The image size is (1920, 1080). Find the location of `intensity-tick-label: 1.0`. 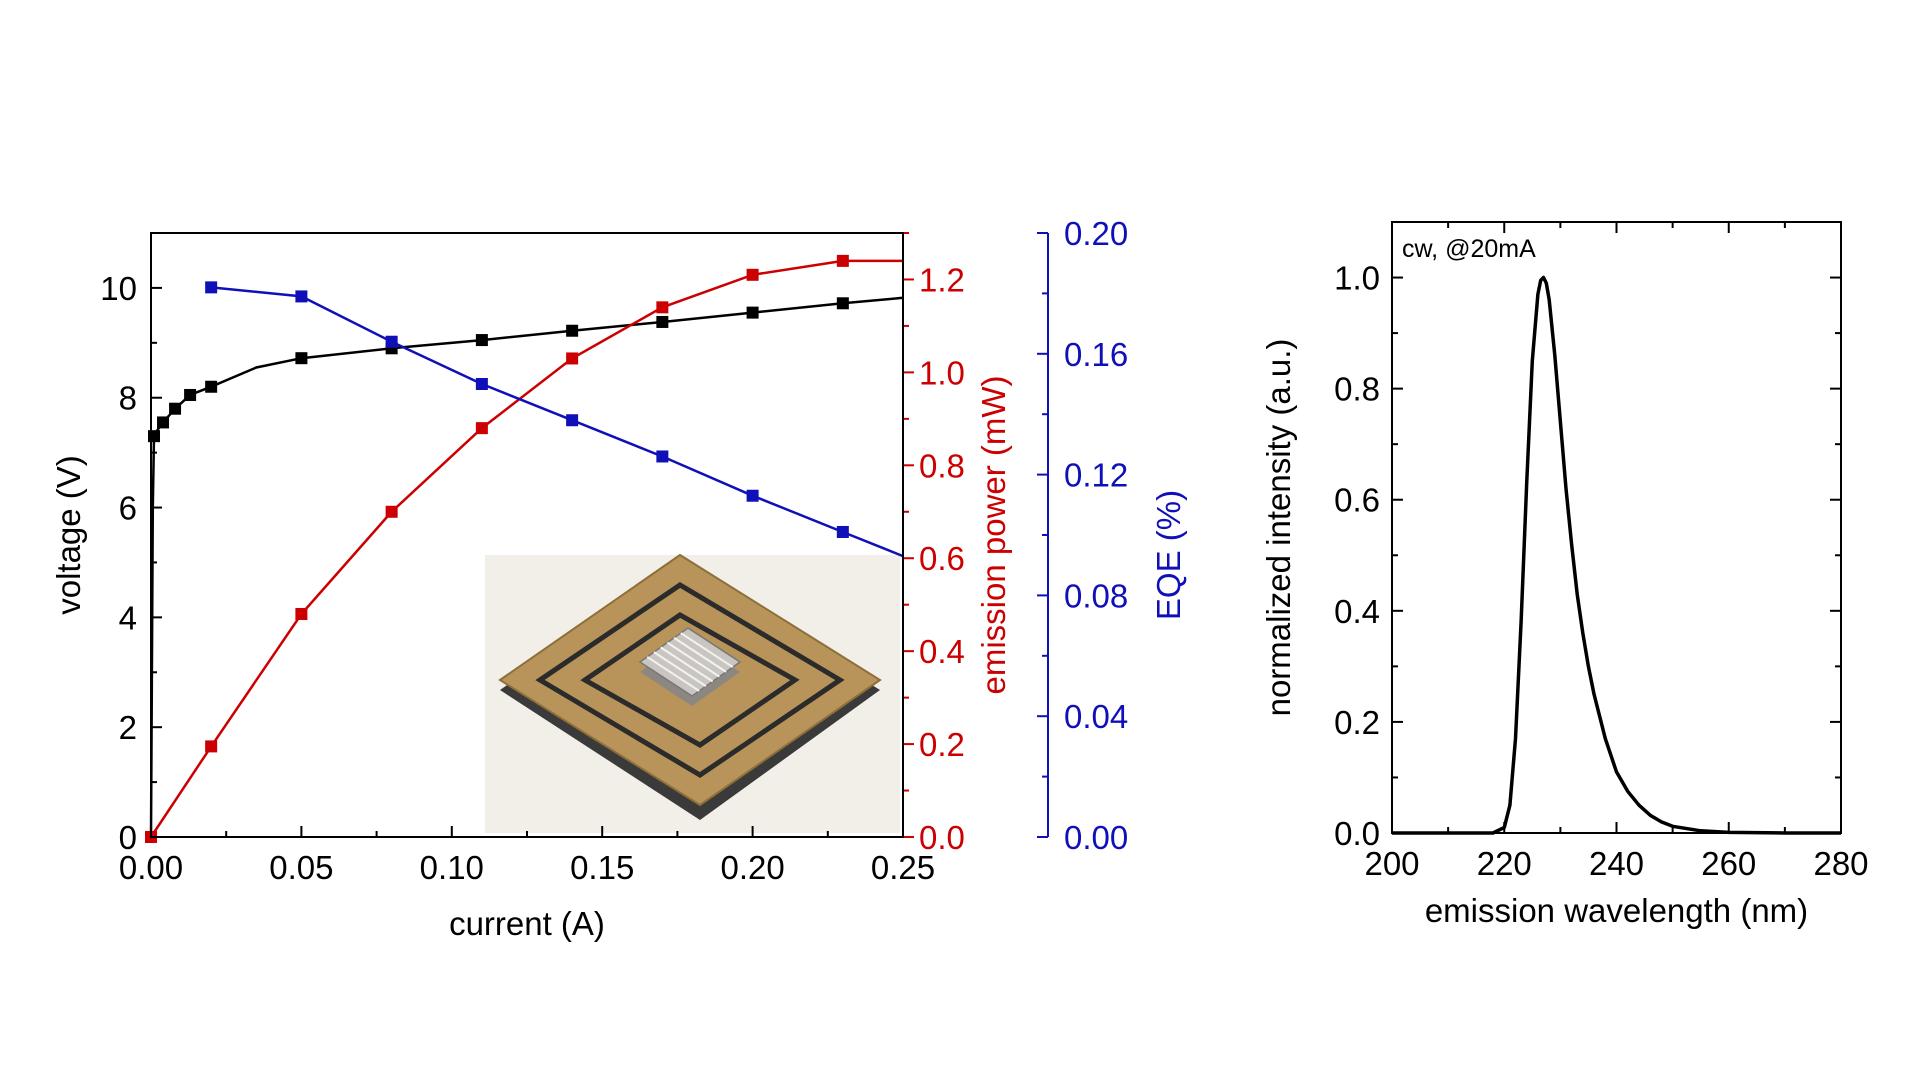

intensity-tick-label: 1.0 is located at coordinates (1357, 278).